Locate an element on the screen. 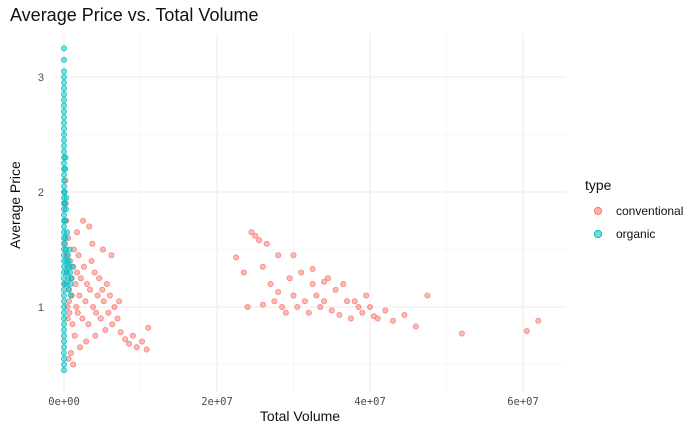 Image resolution: width=700 pixels, height=432 pixels. legend-title: type is located at coordinates (598, 185).